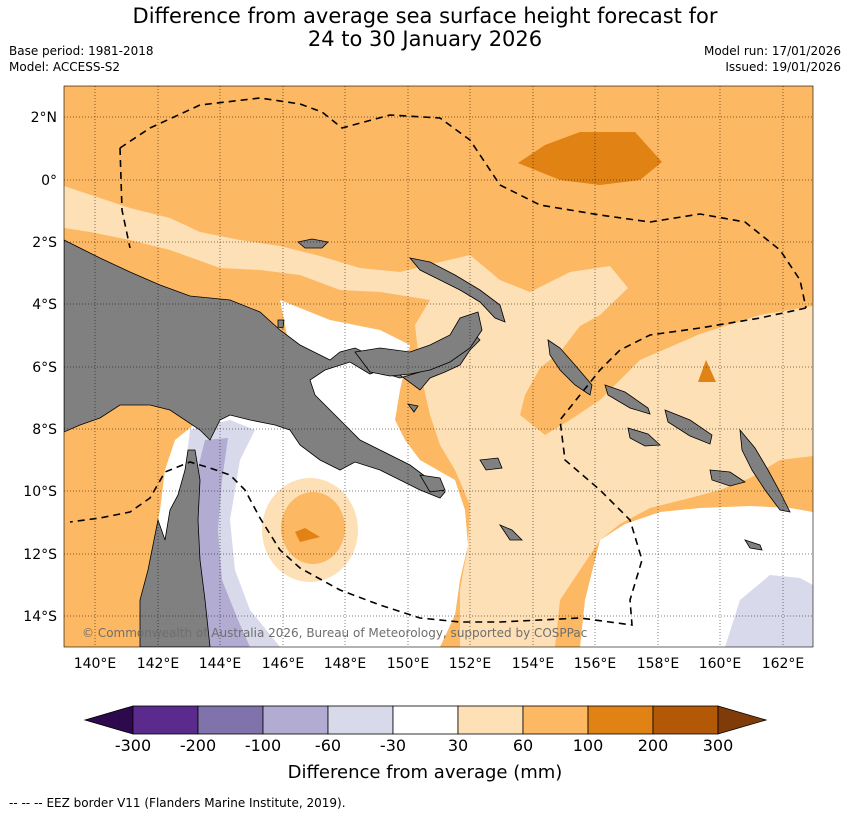 The width and height of the screenshot is (850, 816). Describe the element at coordinates (49, 181) in the screenshot. I see `lat-tick-label: 0°` at that location.